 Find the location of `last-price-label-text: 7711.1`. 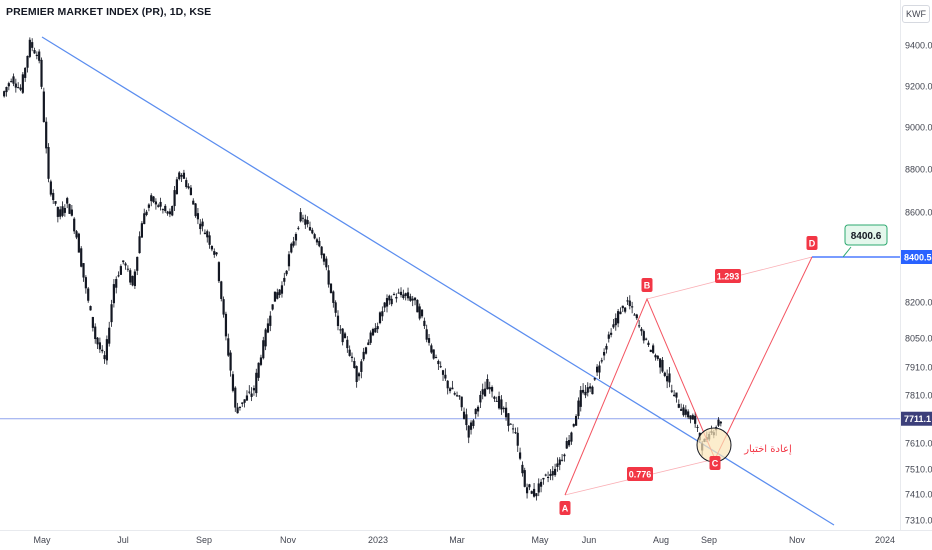

last-price-label-text: 7711.1 is located at coordinates (917, 419).